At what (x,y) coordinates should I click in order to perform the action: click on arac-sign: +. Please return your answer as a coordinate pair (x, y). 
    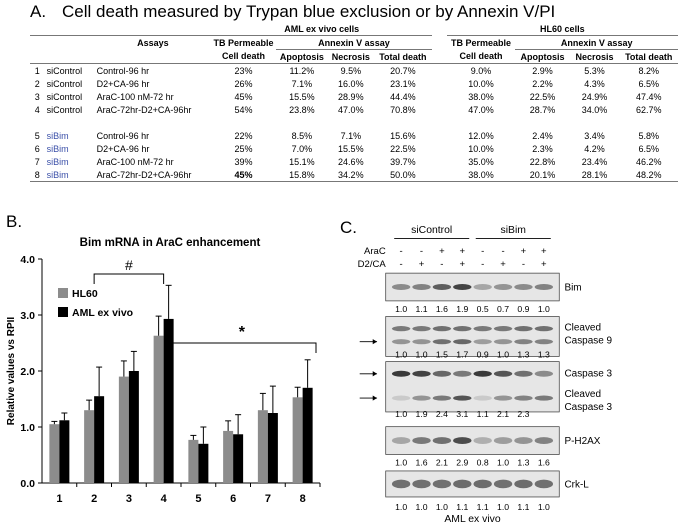
    Looking at the image, I should click on (442, 251).